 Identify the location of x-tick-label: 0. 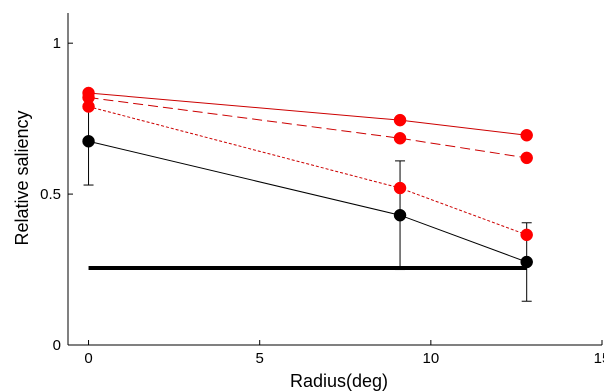
(88, 358).